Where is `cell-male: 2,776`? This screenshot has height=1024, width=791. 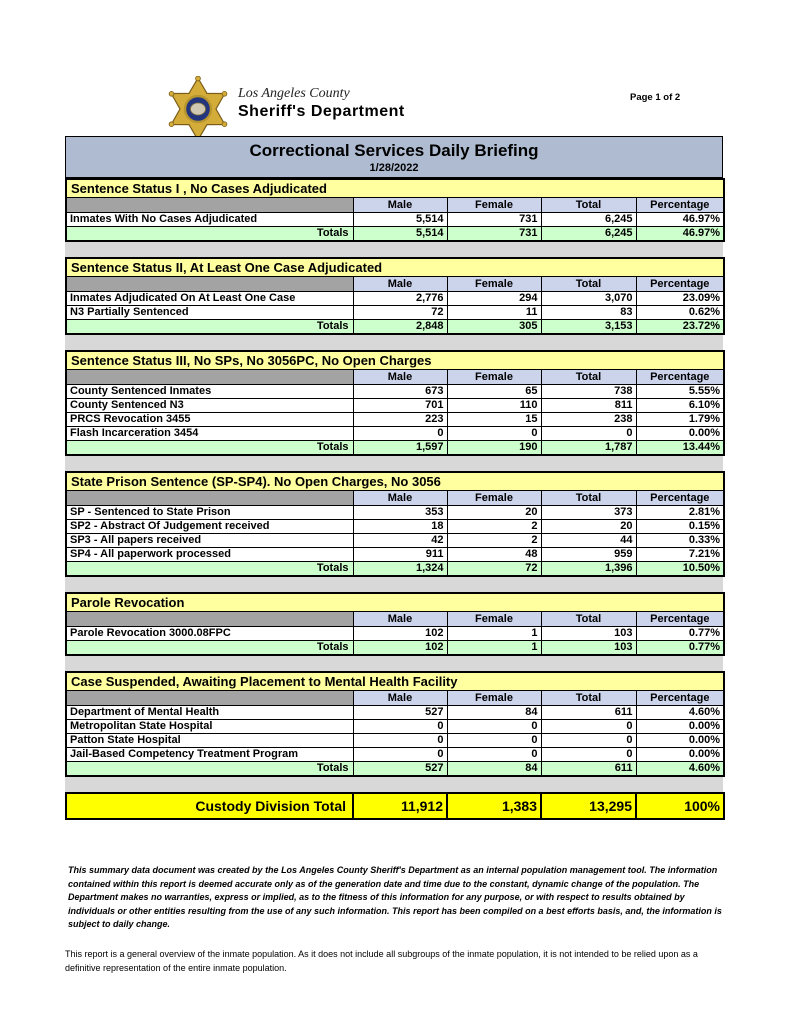 cell-male: 2,776 is located at coordinates (400, 298).